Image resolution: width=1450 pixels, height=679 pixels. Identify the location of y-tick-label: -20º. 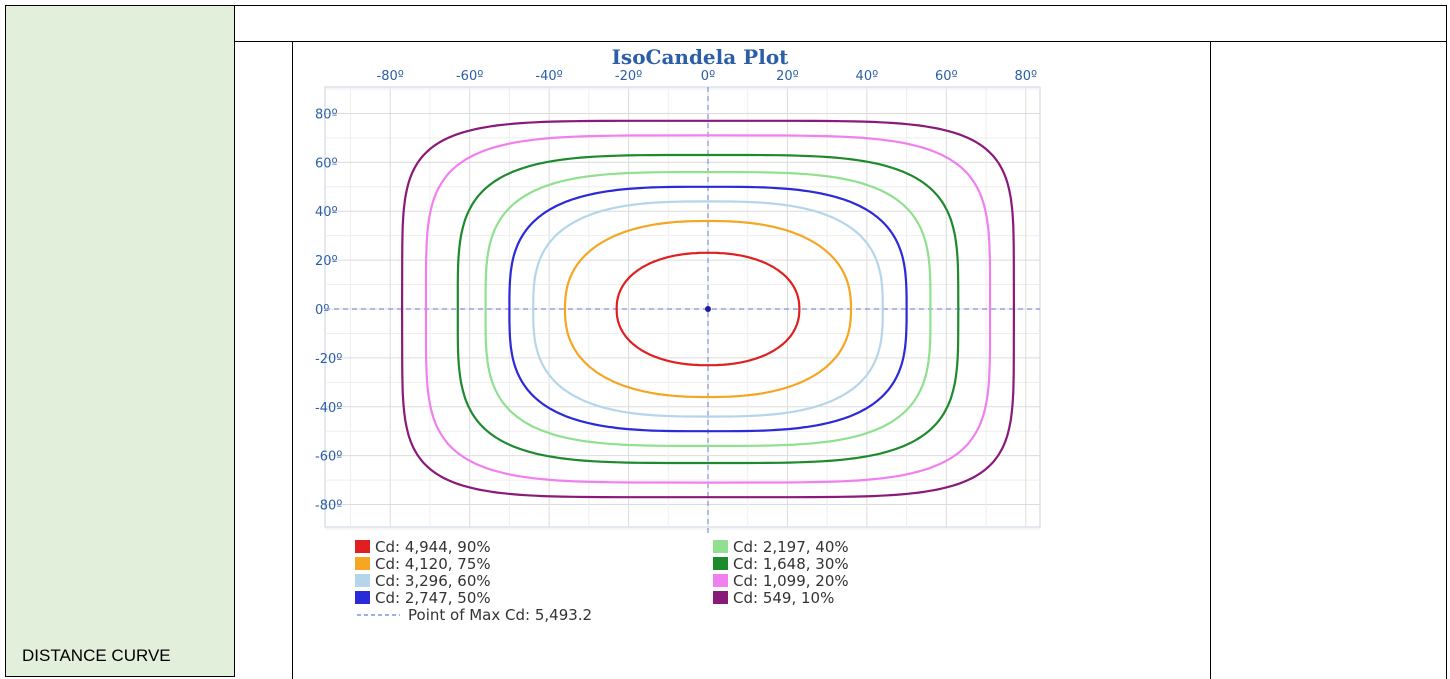
(328, 359).